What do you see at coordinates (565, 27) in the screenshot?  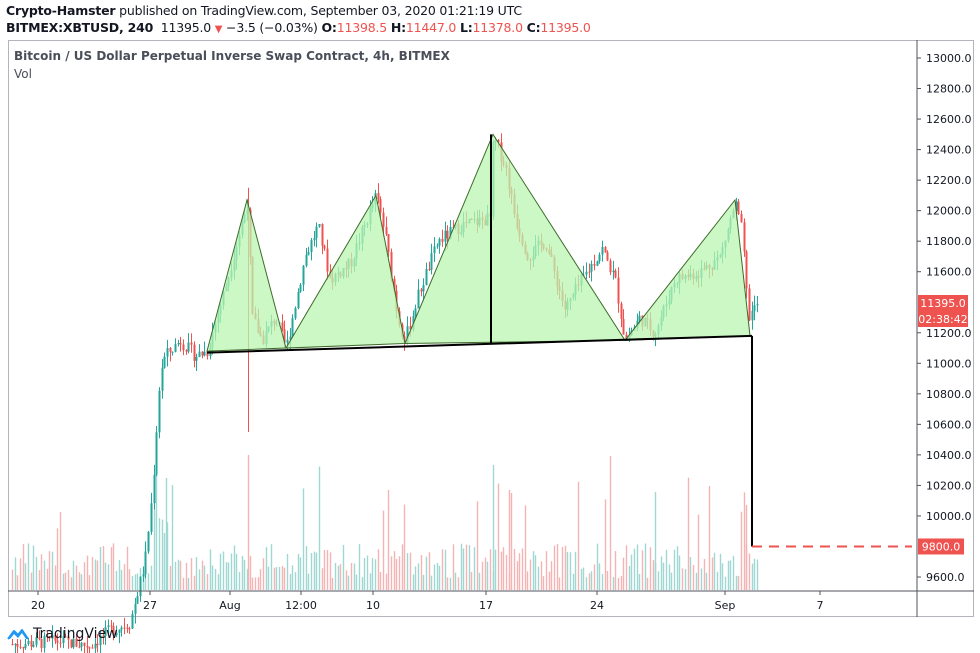 I see `close-value: 11395.0` at bounding box center [565, 27].